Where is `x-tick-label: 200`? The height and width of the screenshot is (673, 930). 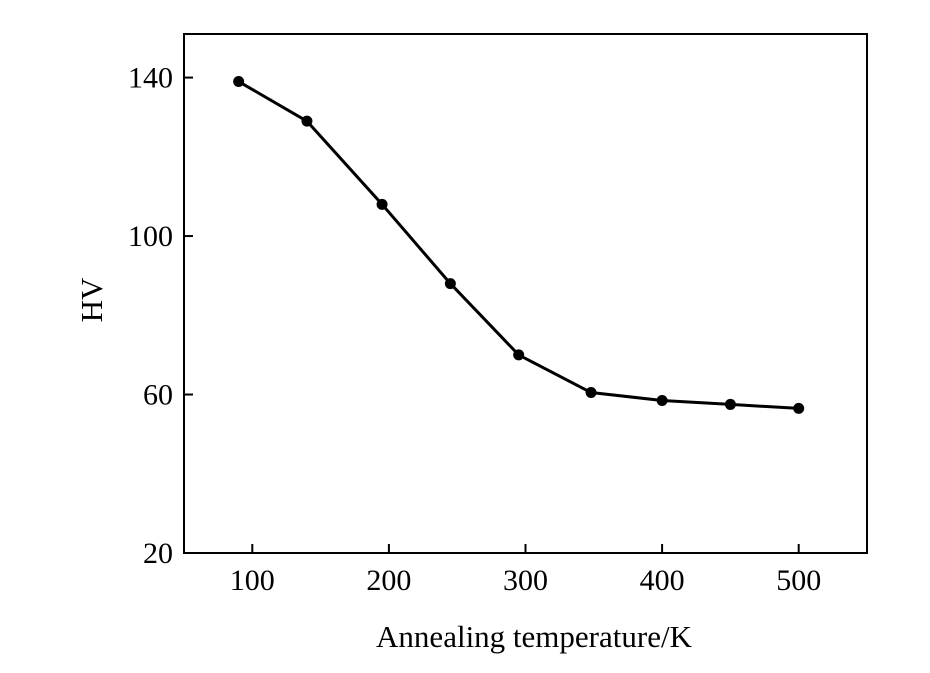
x-tick-label: 200 is located at coordinates (388, 580).